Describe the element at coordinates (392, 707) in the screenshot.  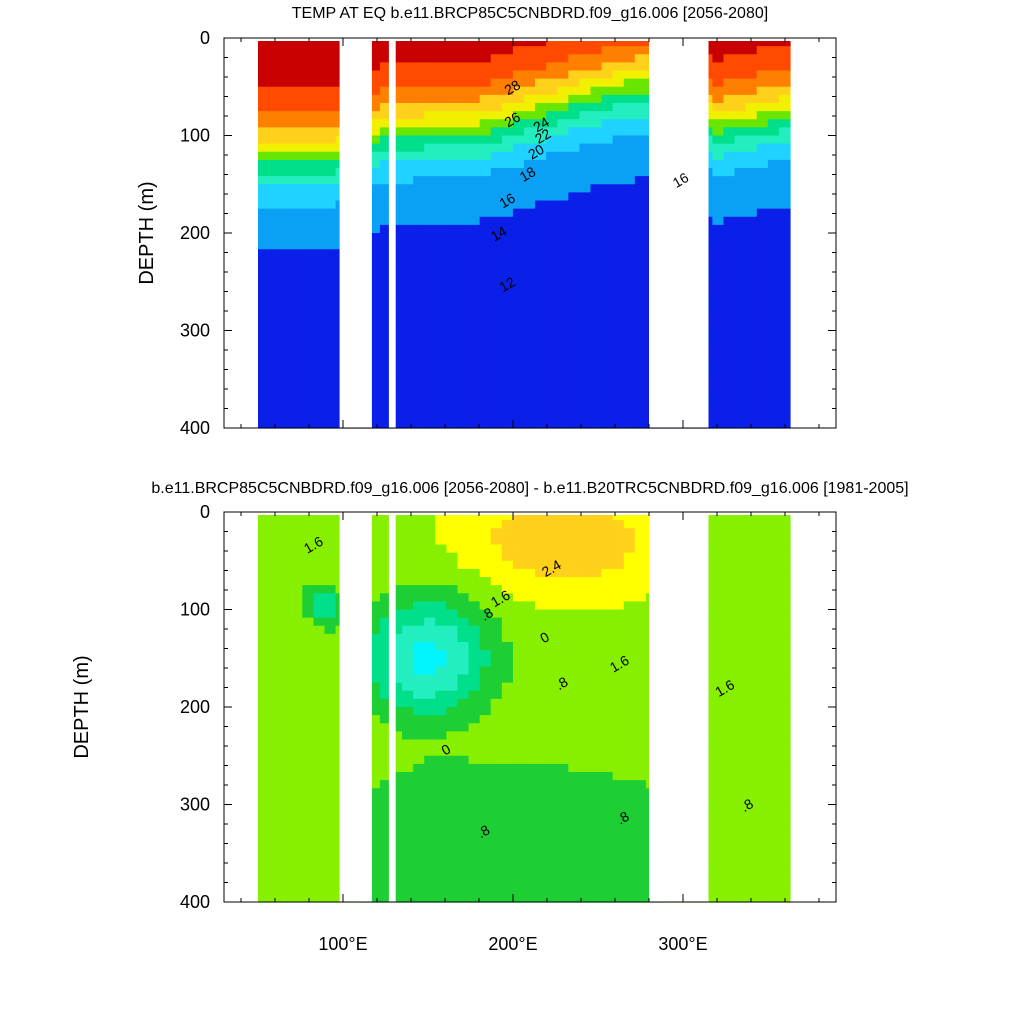
I see `land-gap` at that location.